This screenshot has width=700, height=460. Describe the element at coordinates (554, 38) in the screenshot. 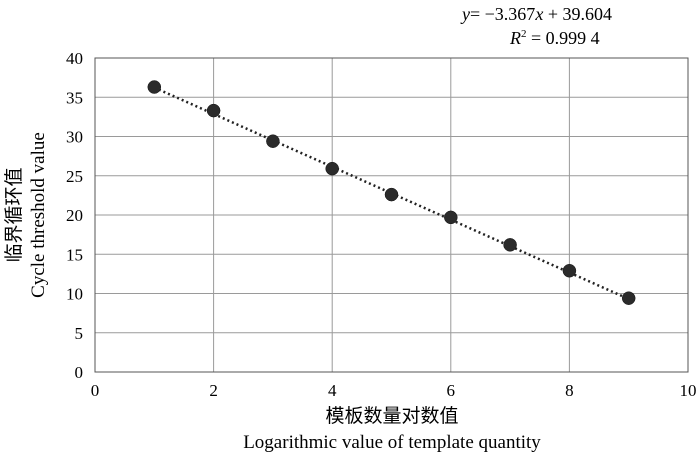

I see `r-squared: R2 = 0.999 4` at that location.